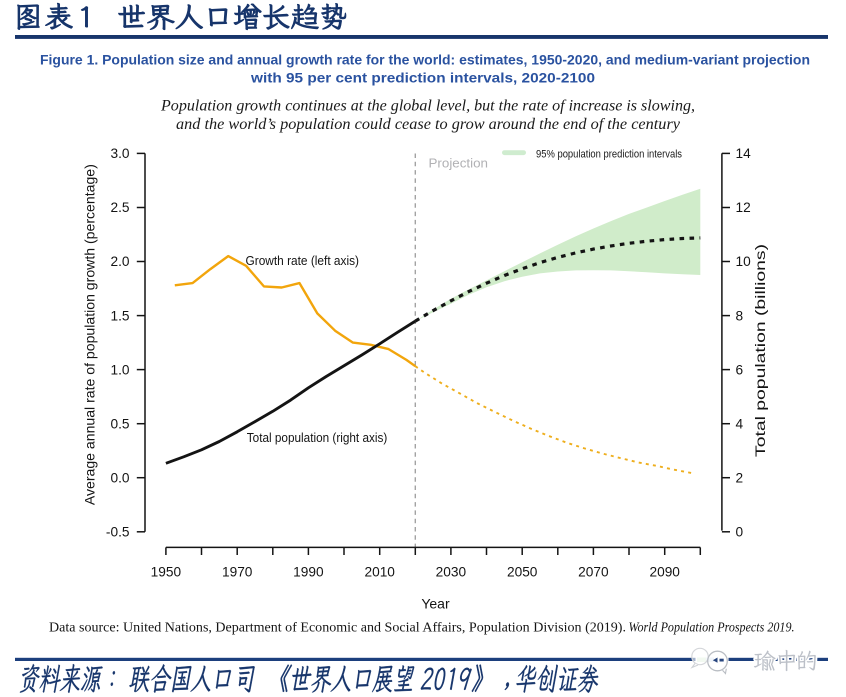 Image resolution: width=846 pixels, height=697 pixels. What do you see at coordinates (664, 572) in the screenshot?
I see `svg-text: 2090` at bounding box center [664, 572].